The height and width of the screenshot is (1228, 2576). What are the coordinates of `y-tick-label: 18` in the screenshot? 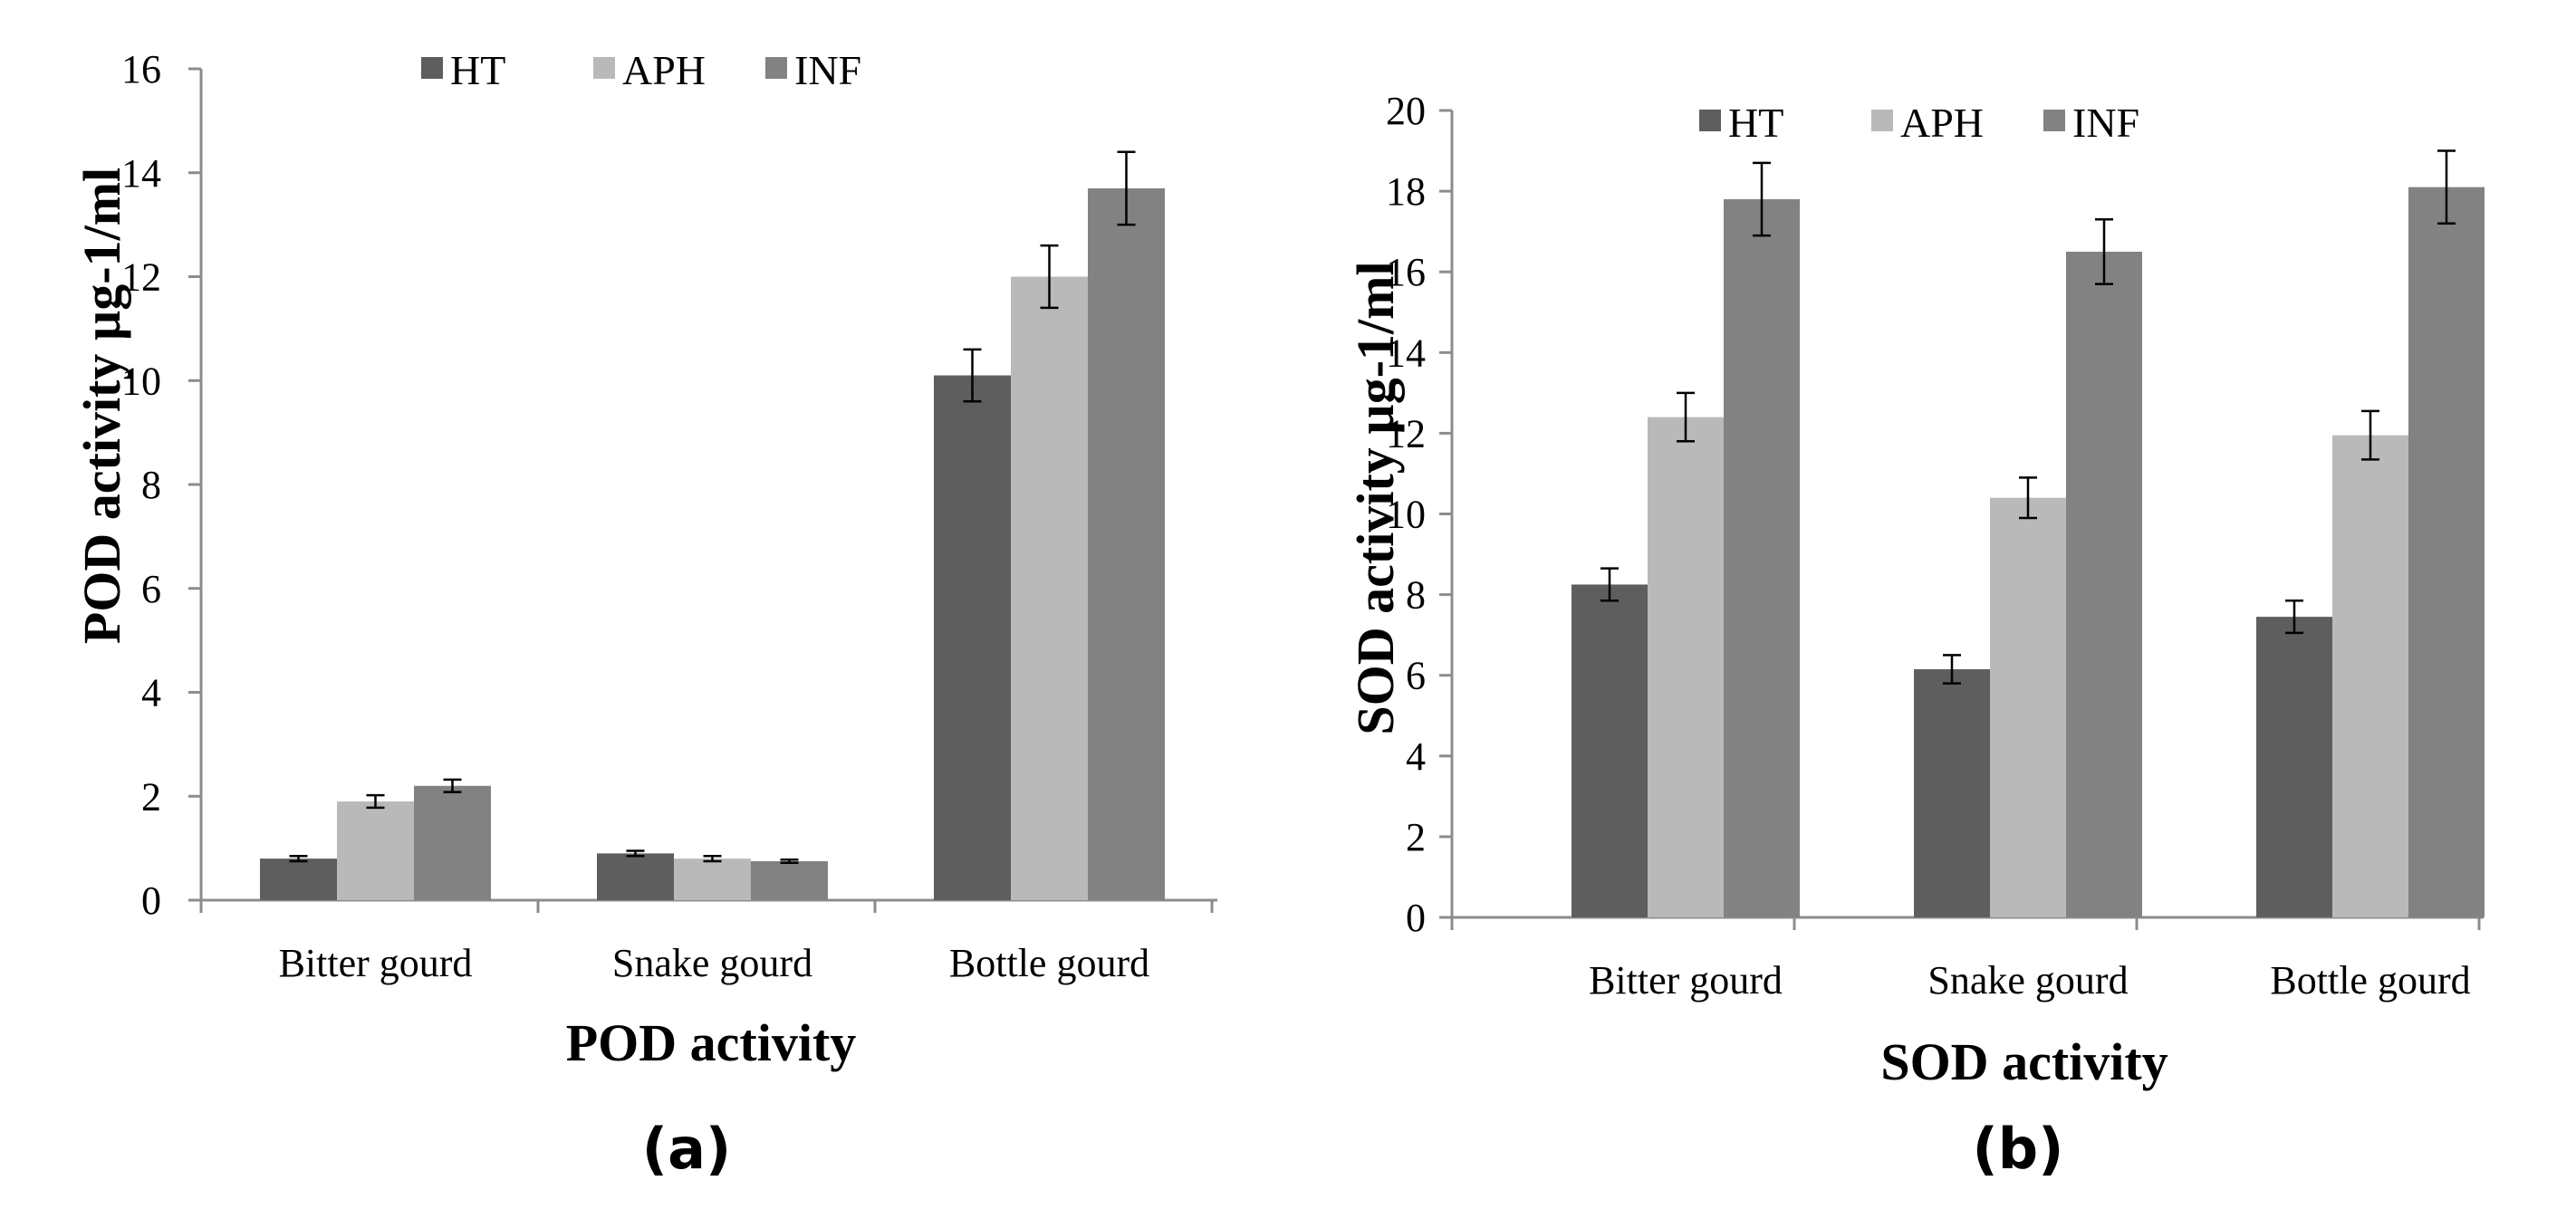 It's located at (1406, 191).